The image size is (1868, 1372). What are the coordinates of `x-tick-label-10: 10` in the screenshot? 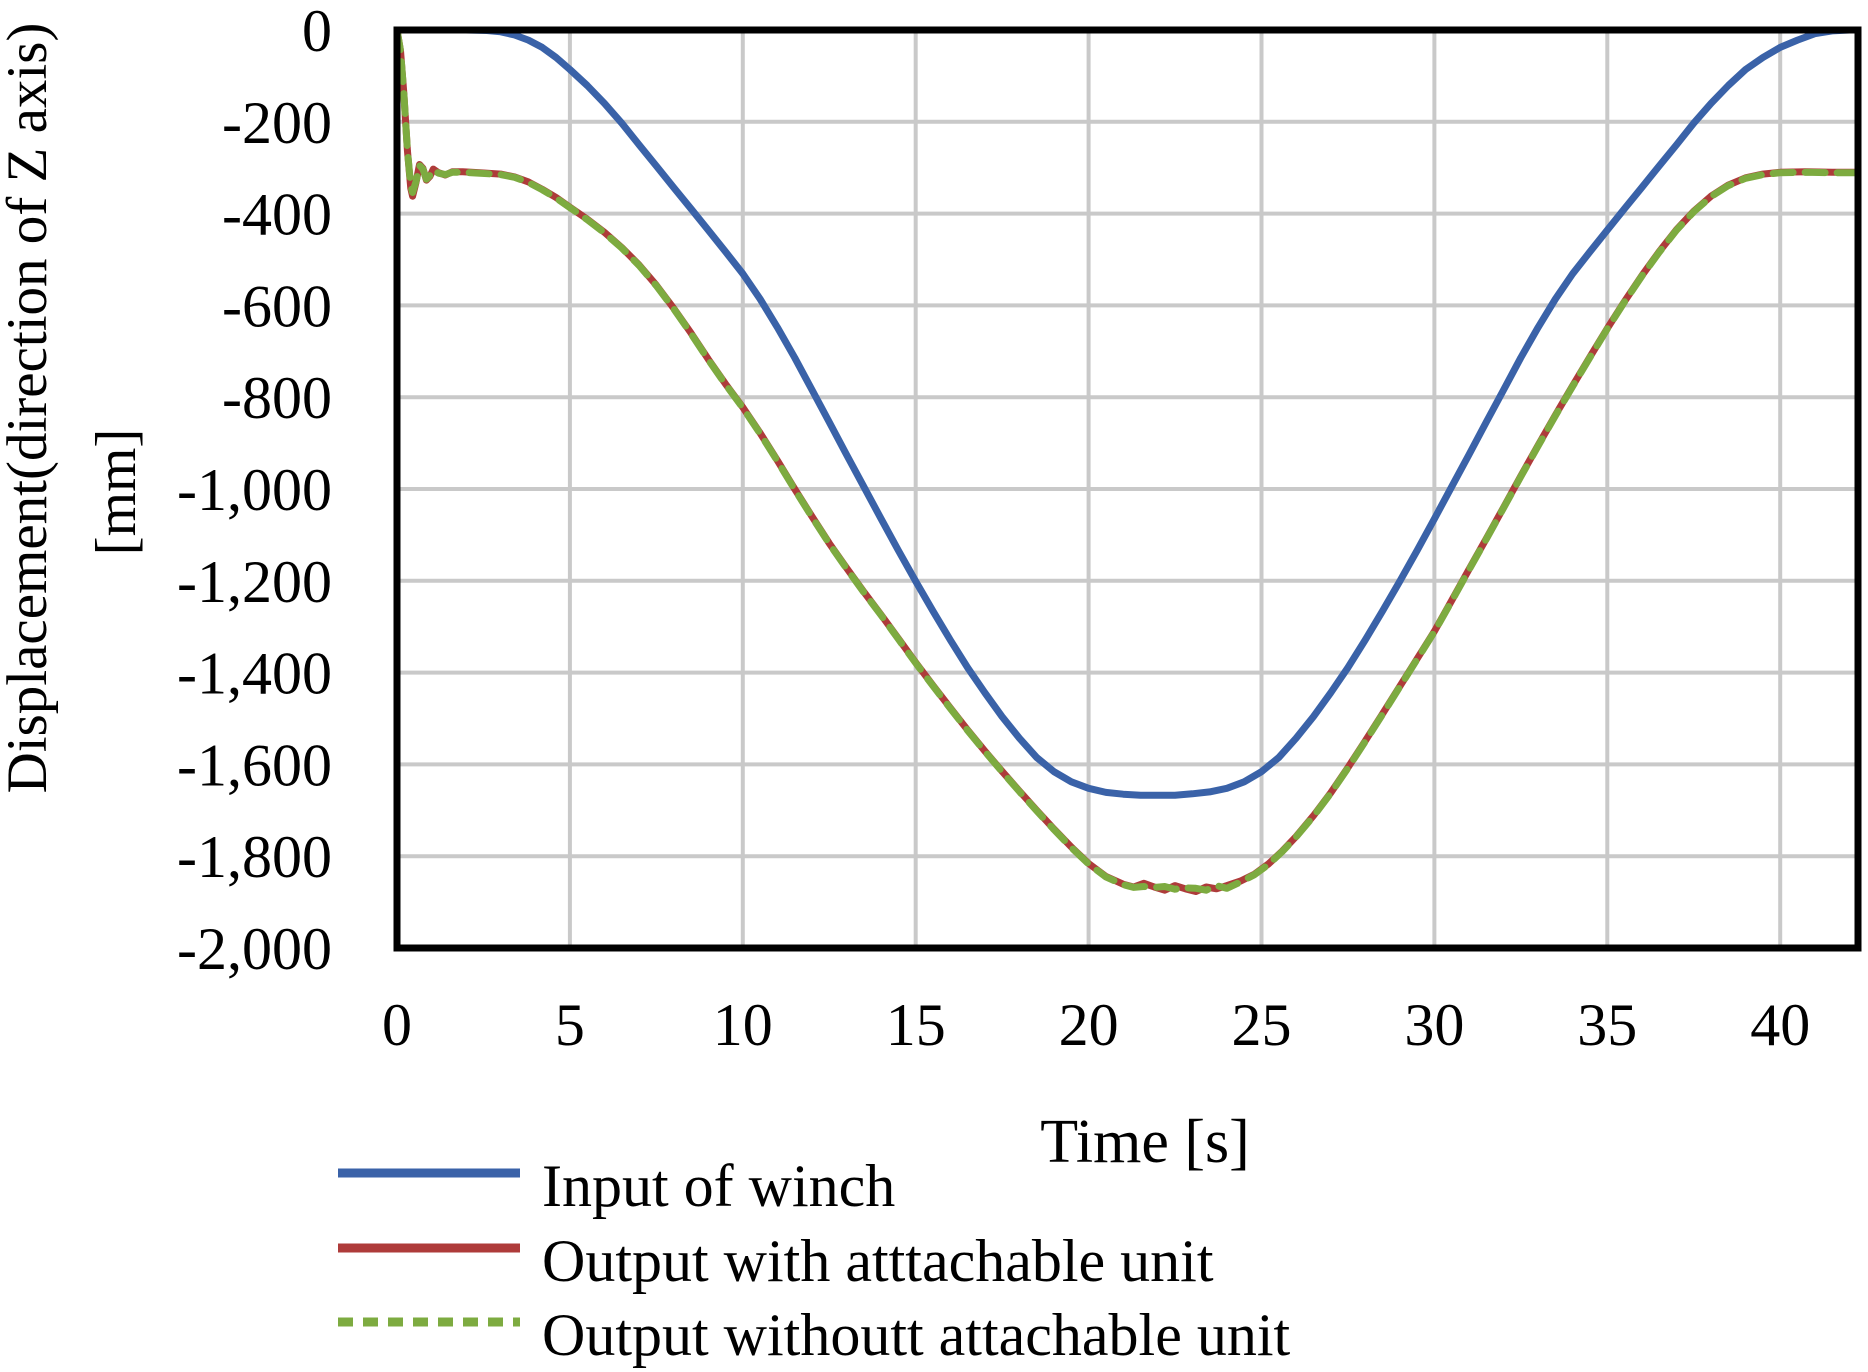 It's located at (743, 1025).